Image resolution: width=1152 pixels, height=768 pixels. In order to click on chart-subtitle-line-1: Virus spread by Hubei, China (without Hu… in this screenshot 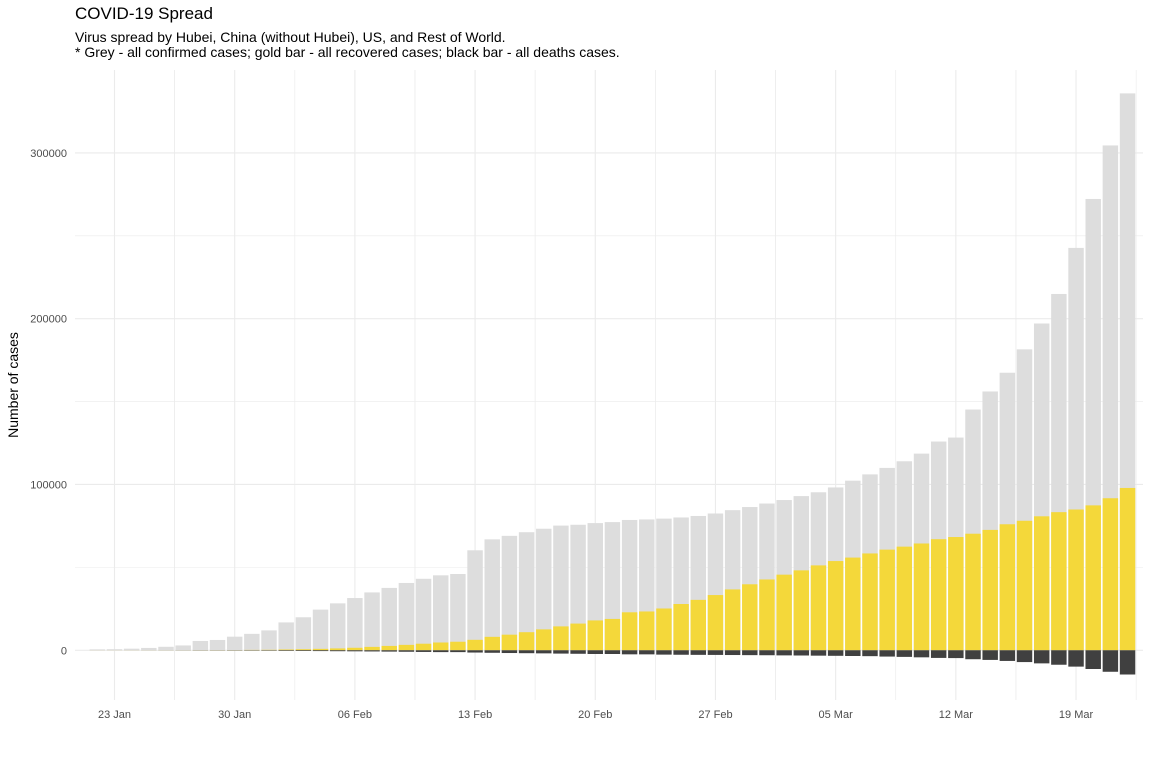, I will do `click(290, 37)`.